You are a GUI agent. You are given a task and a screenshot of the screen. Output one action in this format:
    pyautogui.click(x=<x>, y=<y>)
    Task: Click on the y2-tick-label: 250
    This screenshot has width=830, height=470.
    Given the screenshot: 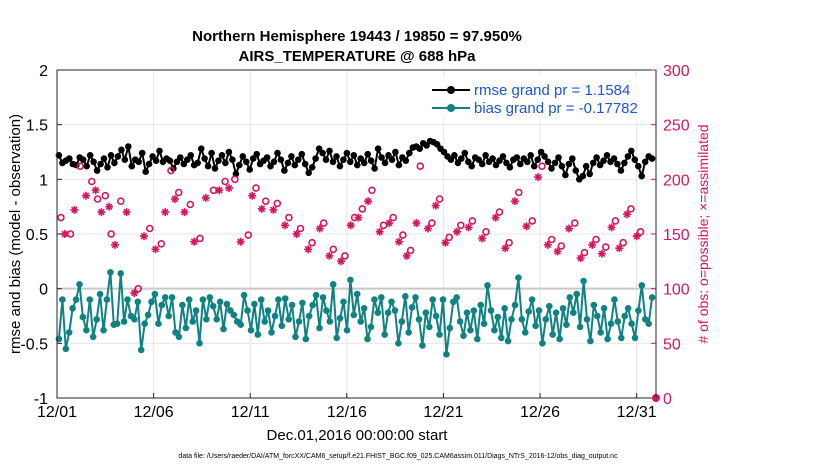 What is the action you would take?
    pyautogui.click(x=676, y=126)
    